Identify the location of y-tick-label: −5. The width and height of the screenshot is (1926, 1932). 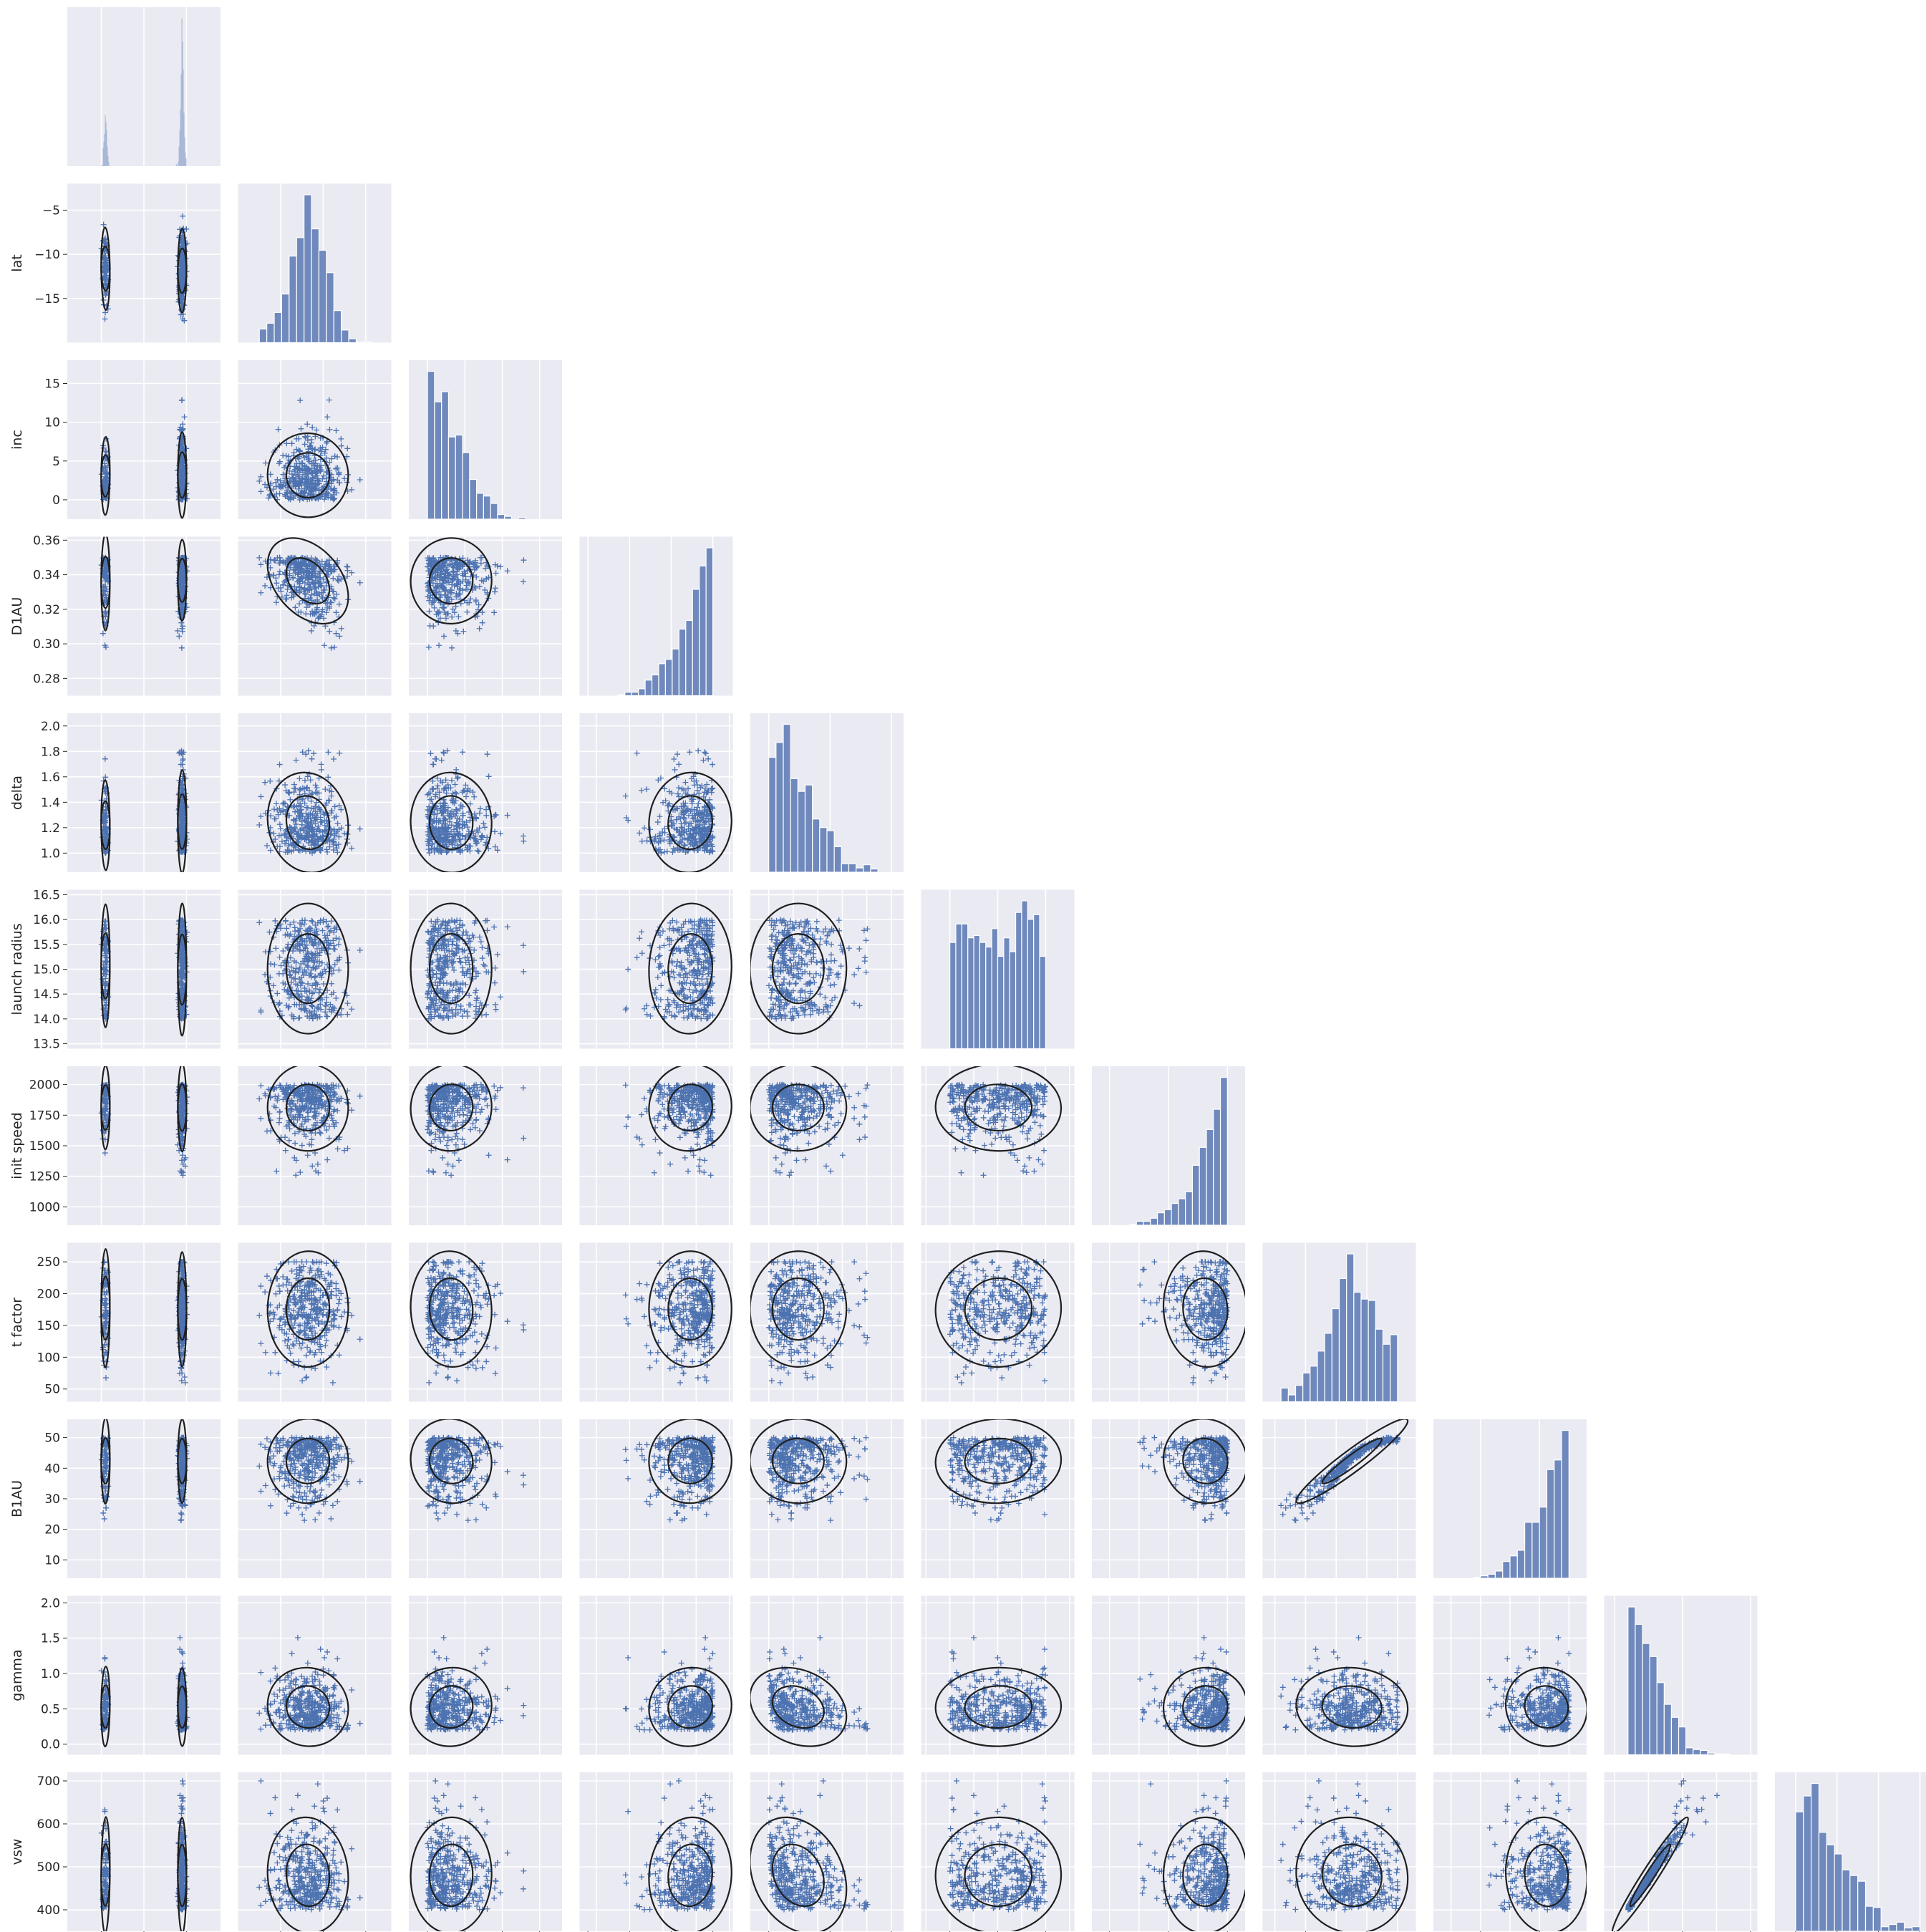
(51, 211).